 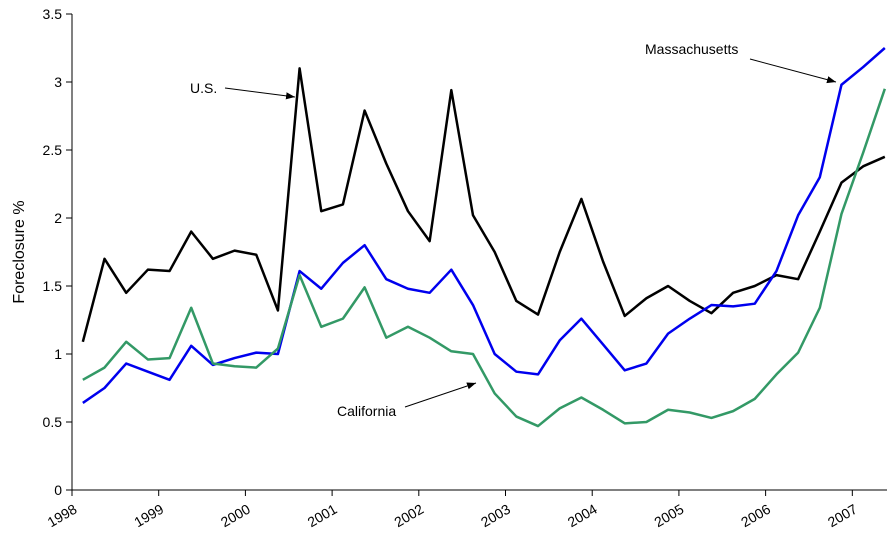 What do you see at coordinates (495, 516) in the screenshot?
I see `x-tick-label: 2003` at bounding box center [495, 516].